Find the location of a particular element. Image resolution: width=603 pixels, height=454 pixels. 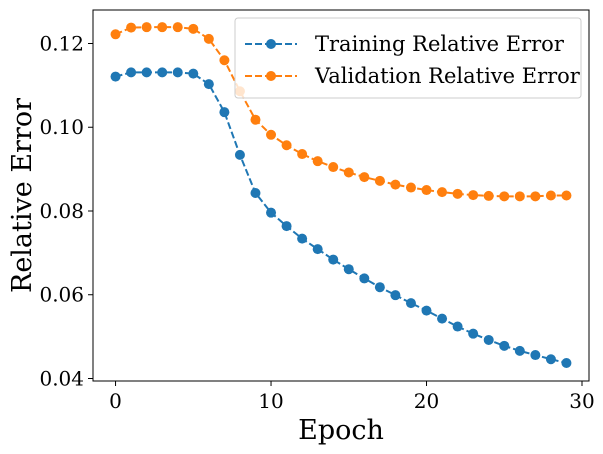

legend-entry-2: Validation Relative Error is located at coordinates (413, 76).